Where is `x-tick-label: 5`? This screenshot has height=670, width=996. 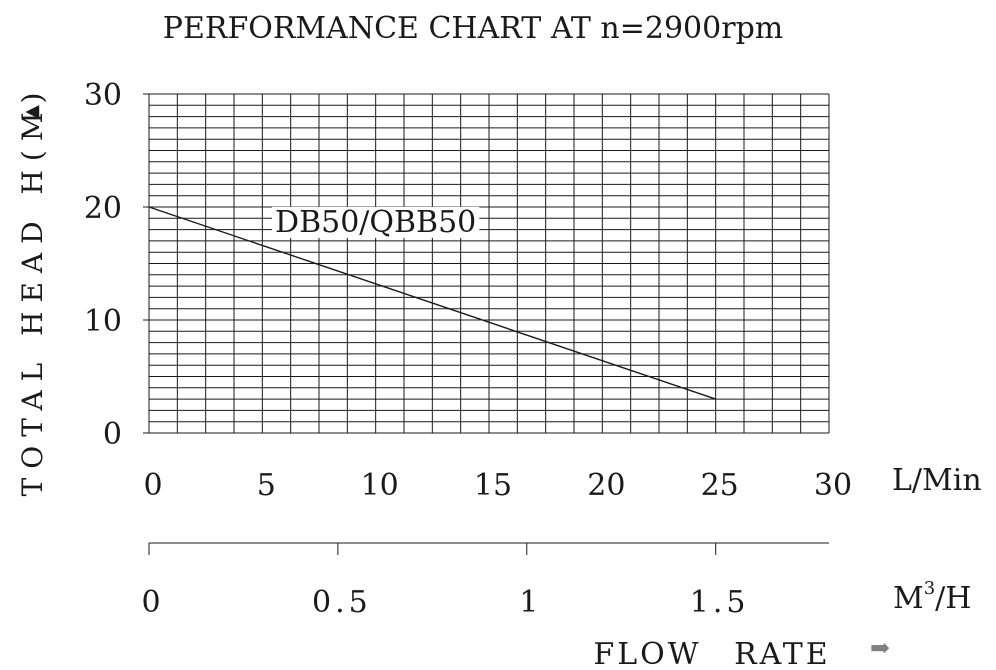 x-tick-label: 5 is located at coordinates (266, 485).